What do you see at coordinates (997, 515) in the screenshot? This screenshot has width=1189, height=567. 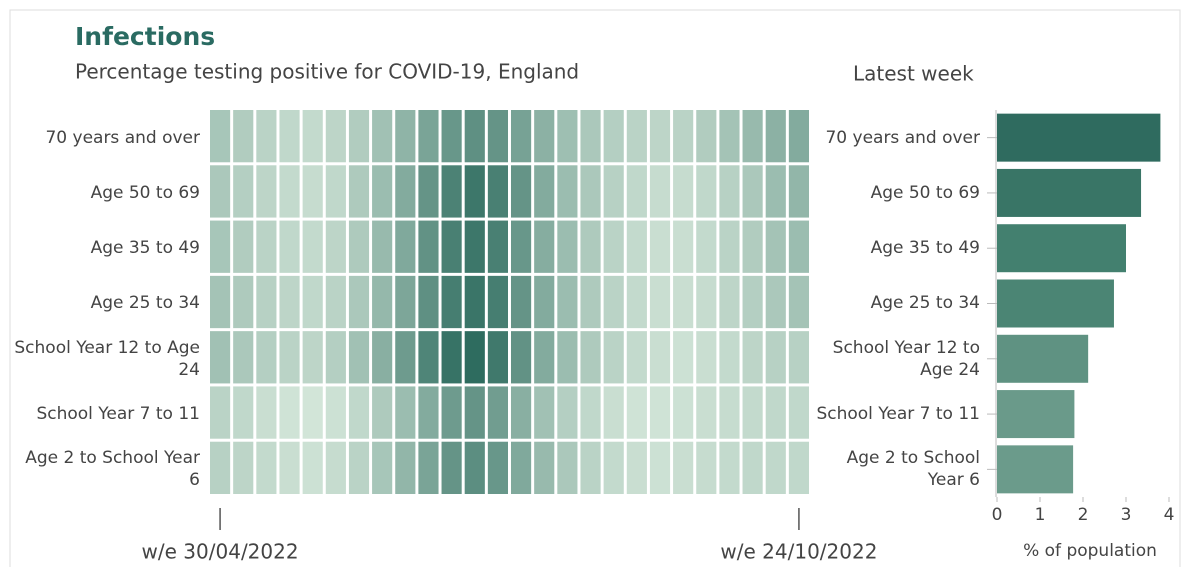 I see `x-tick-label: 0` at bounding box center [997, 515].